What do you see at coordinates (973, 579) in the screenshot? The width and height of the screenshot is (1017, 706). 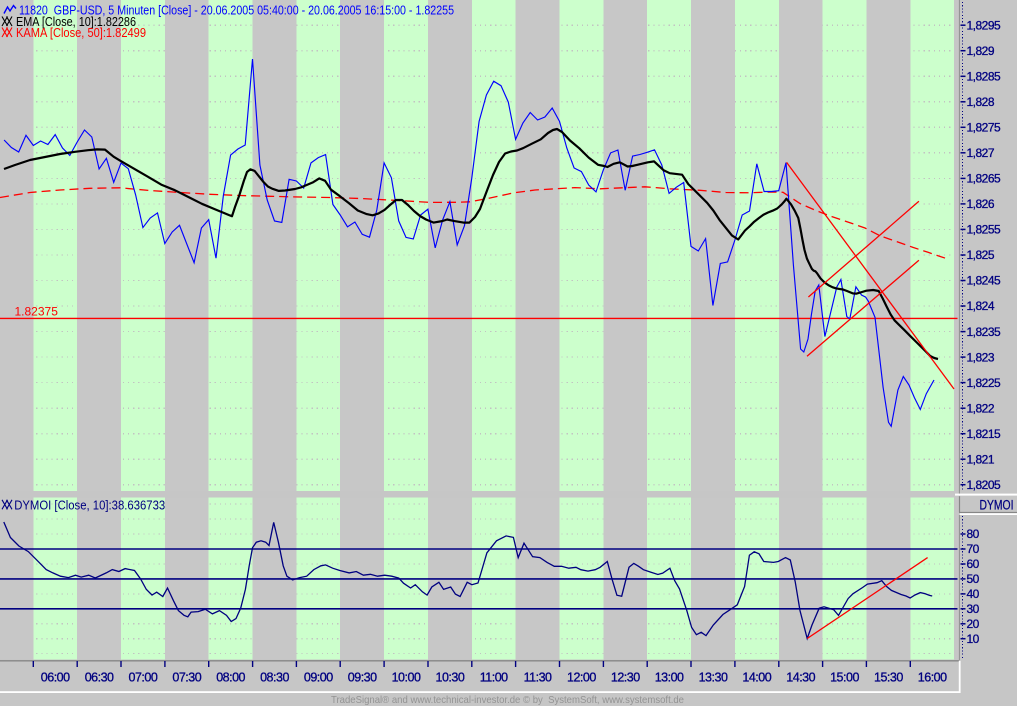 I see `svg-text: 50` at bounding box center [973, 579].